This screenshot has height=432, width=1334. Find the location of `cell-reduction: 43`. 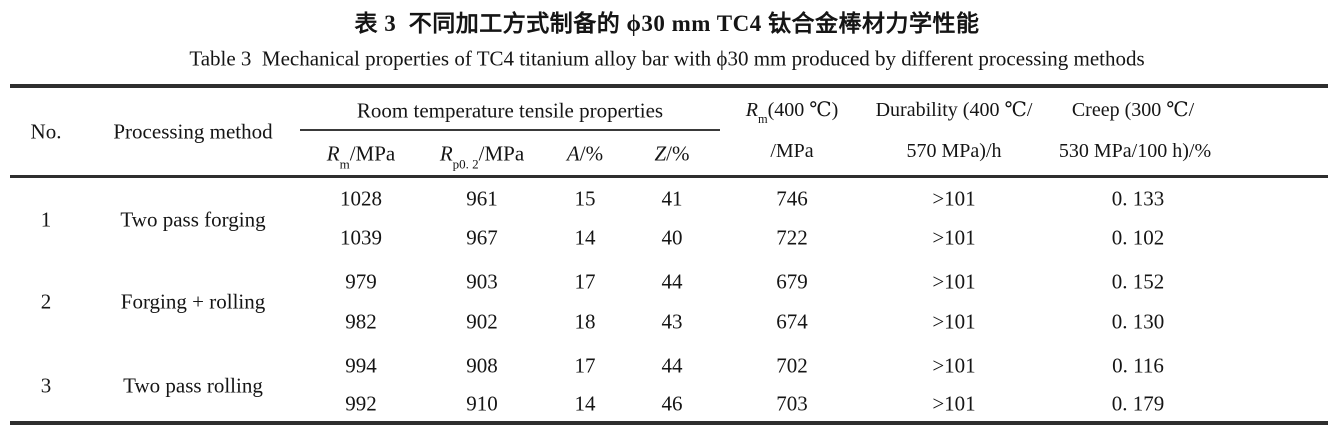

cell-reduction: 43 is located at coordinates (672, 321).